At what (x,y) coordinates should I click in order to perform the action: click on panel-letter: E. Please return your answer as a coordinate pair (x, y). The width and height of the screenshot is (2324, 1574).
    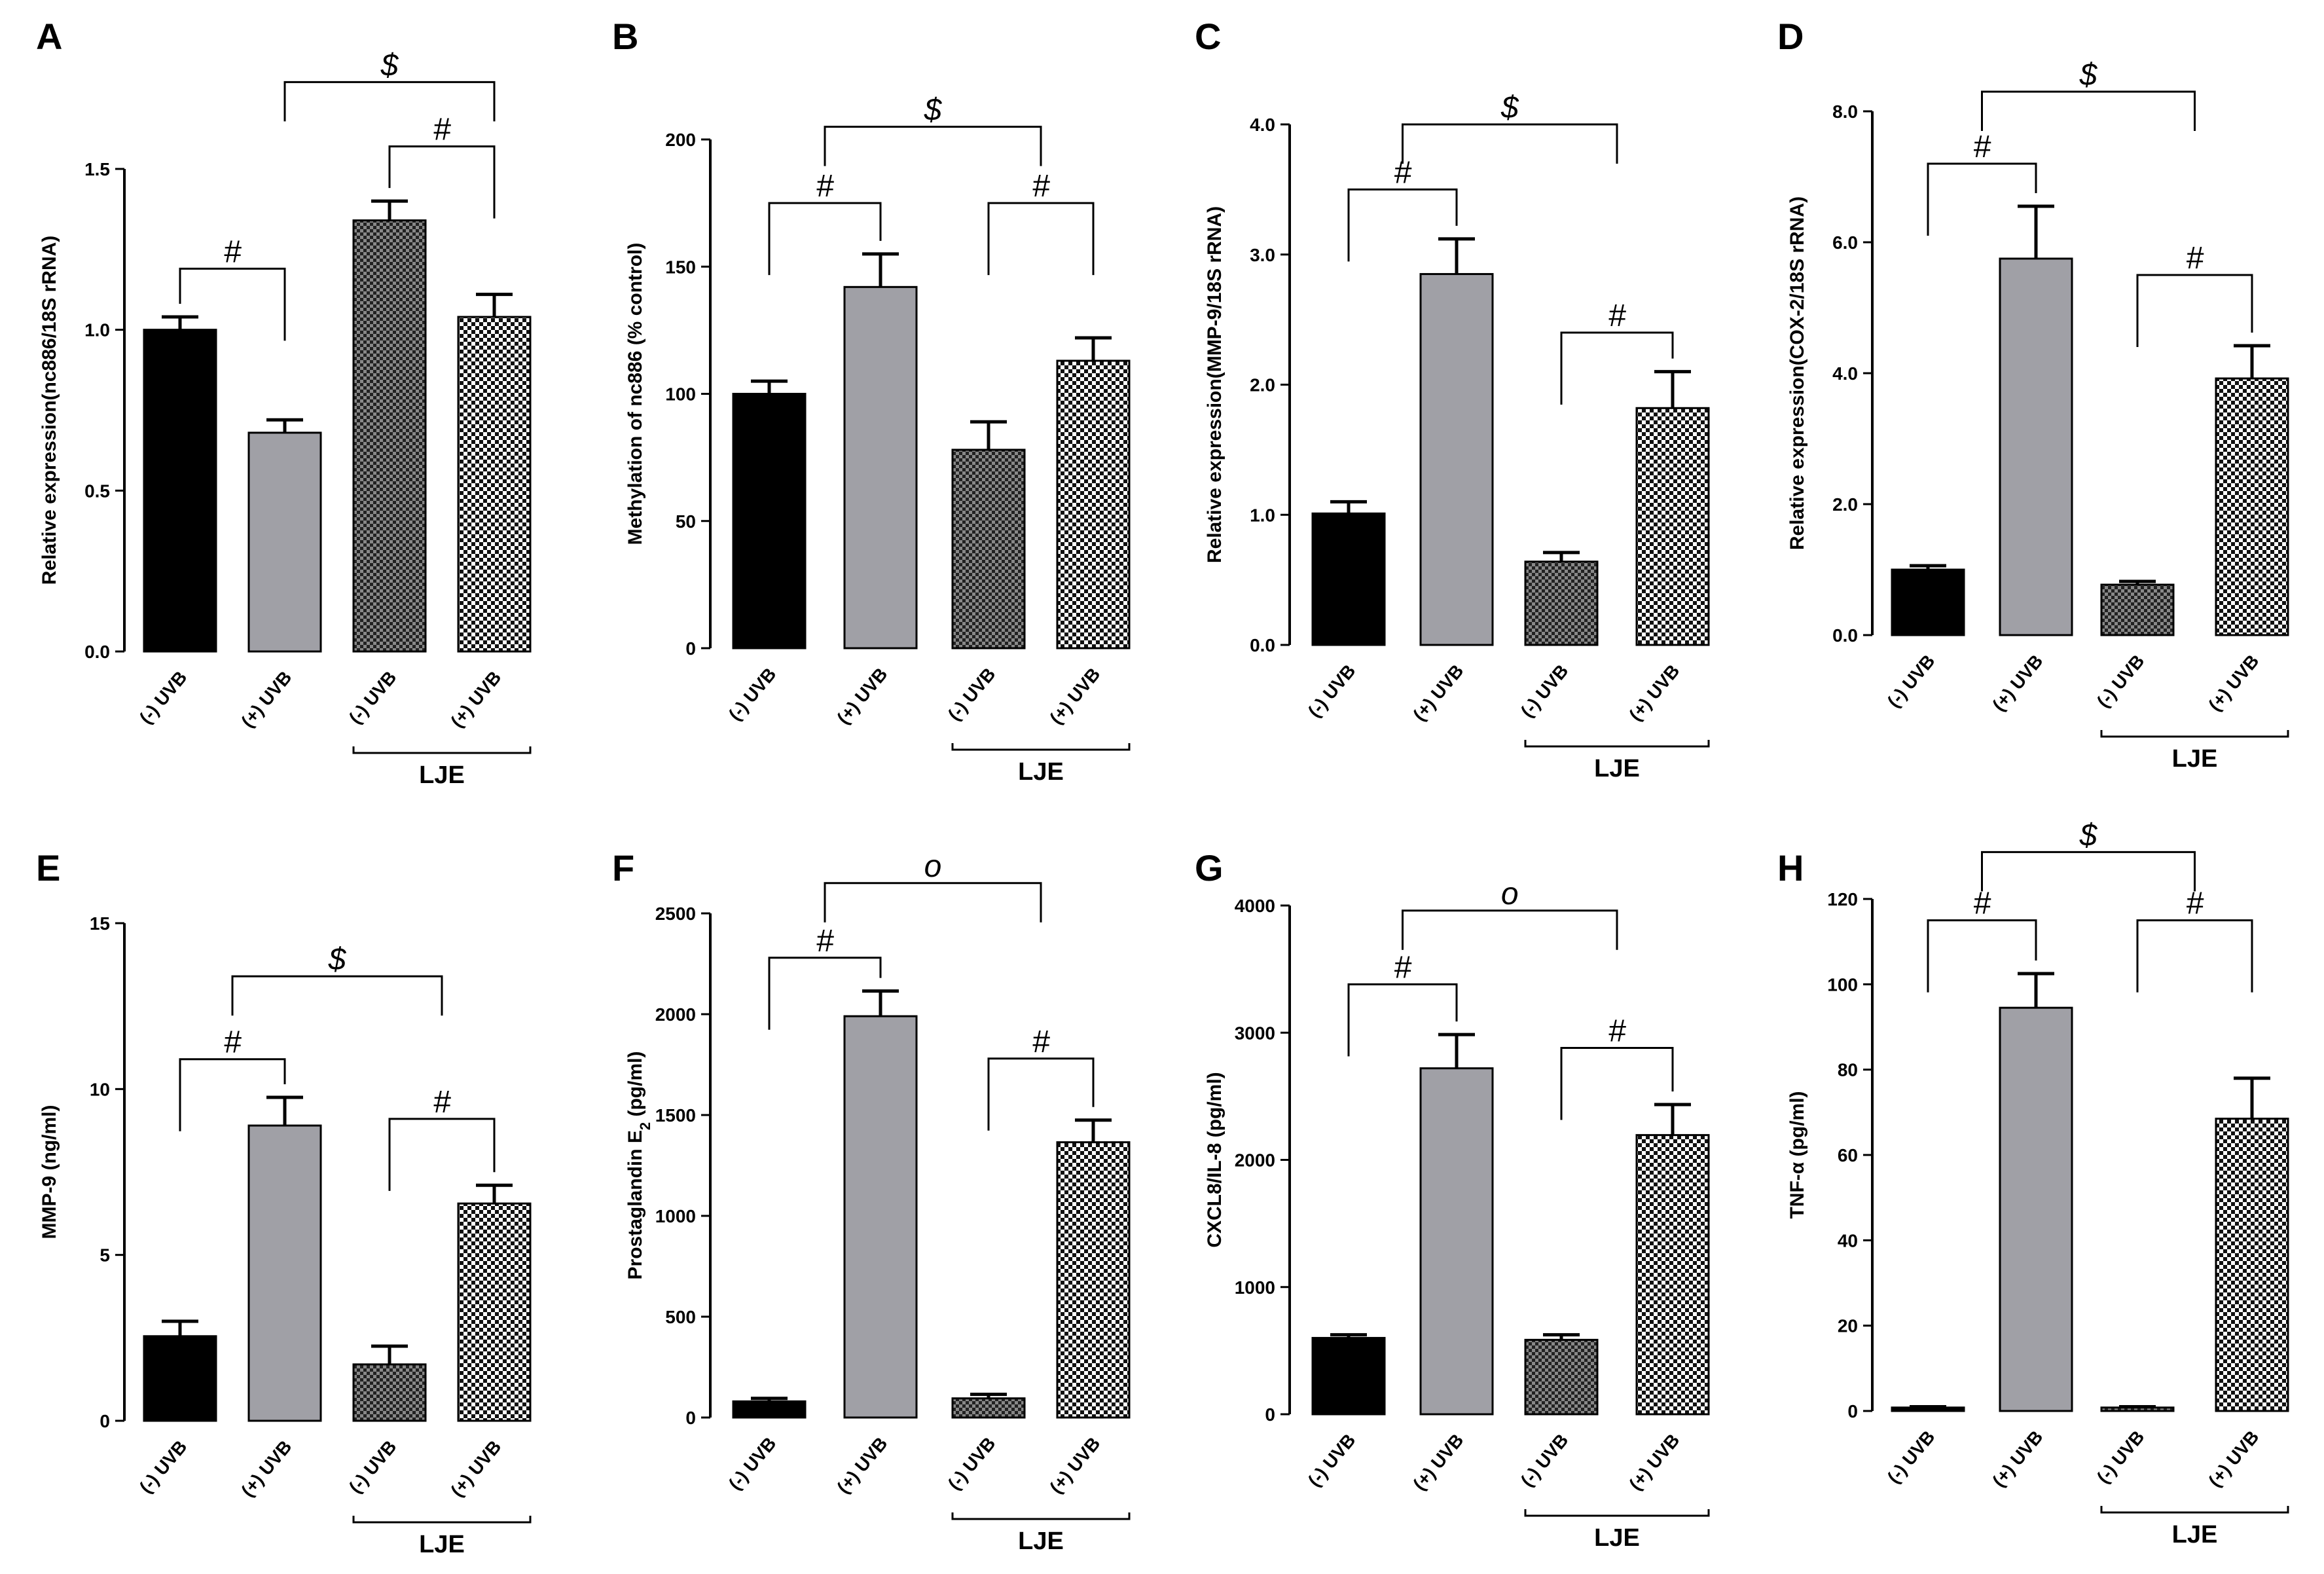
    Looking at the image, I should click on (48, 867).